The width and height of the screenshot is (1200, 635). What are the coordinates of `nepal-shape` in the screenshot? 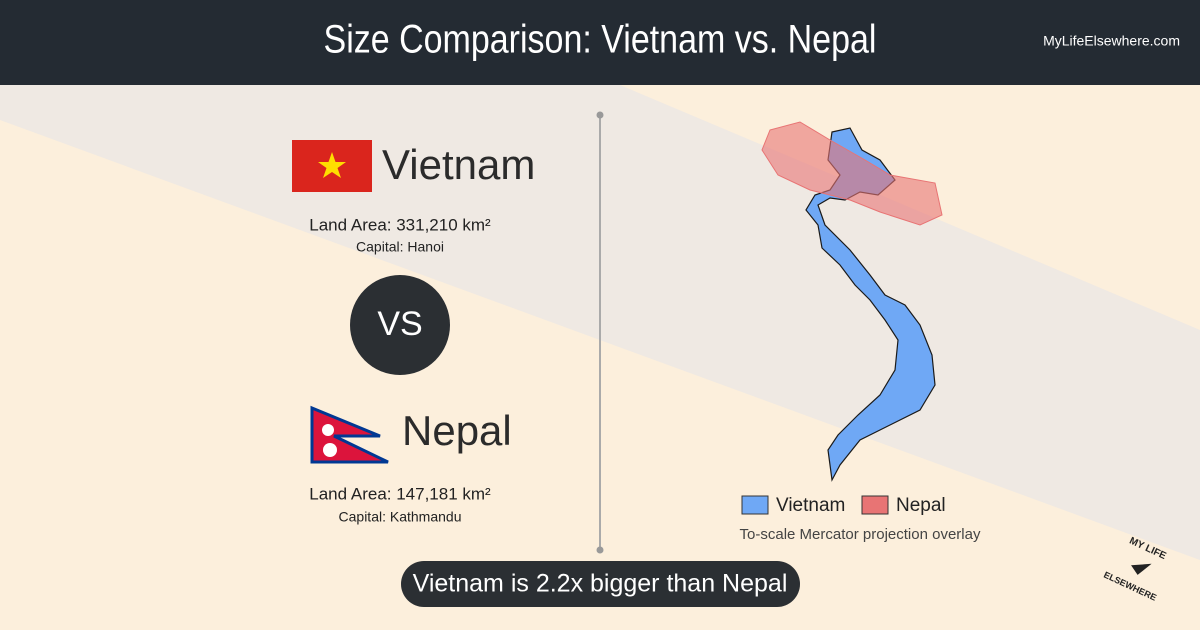 It's located at (852, 173).